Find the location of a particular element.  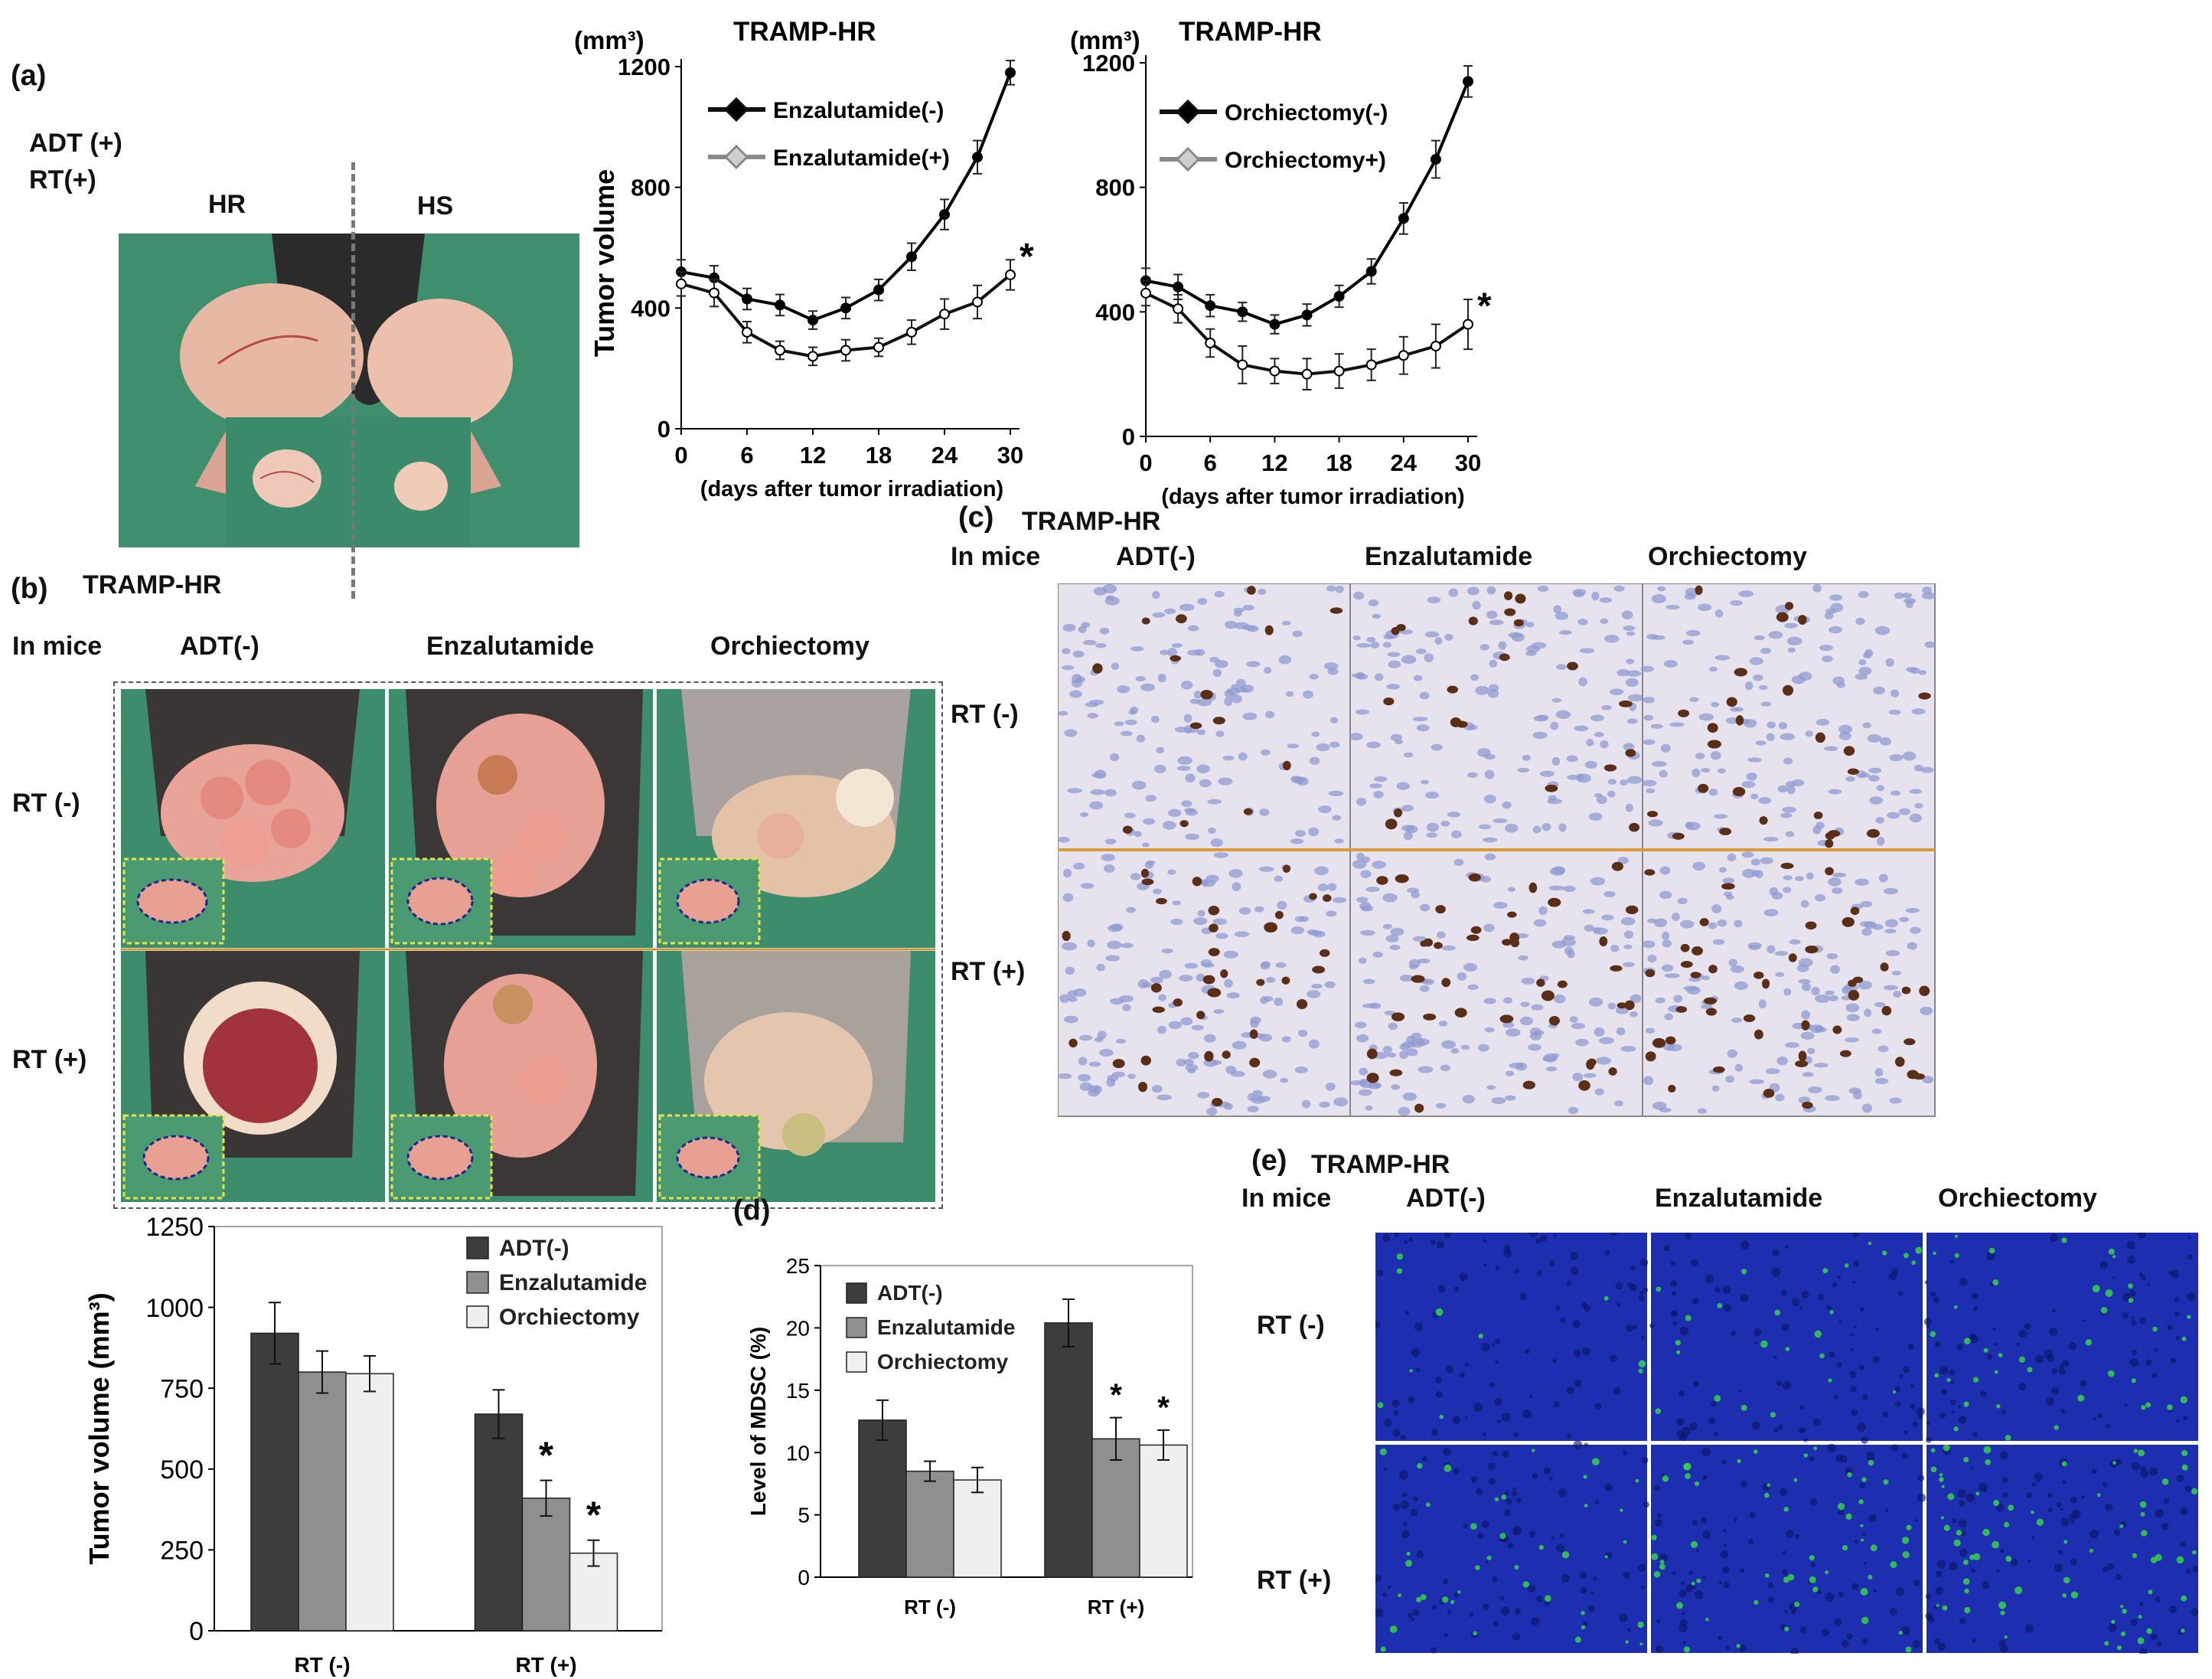

y-tick-label: 800 is located at coordinates (1115, 188).